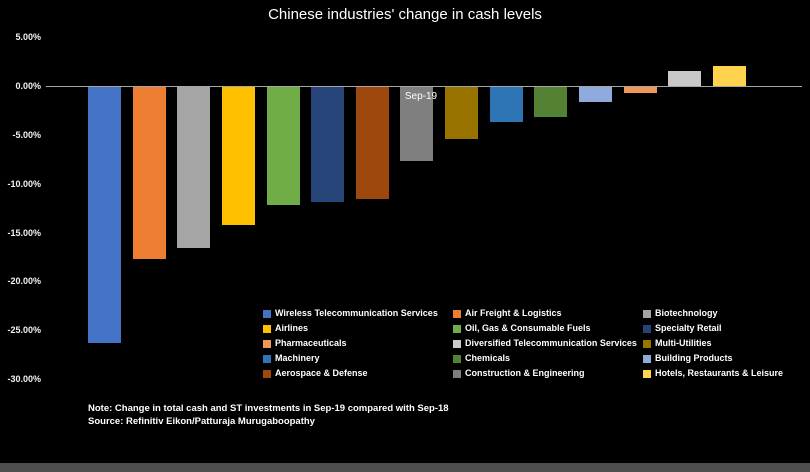 The width and height of the screenshot is (810, 472). Describe the element at coordinates (297, 358) in the screenshot. I see `legend-label: Machinery` at that location.